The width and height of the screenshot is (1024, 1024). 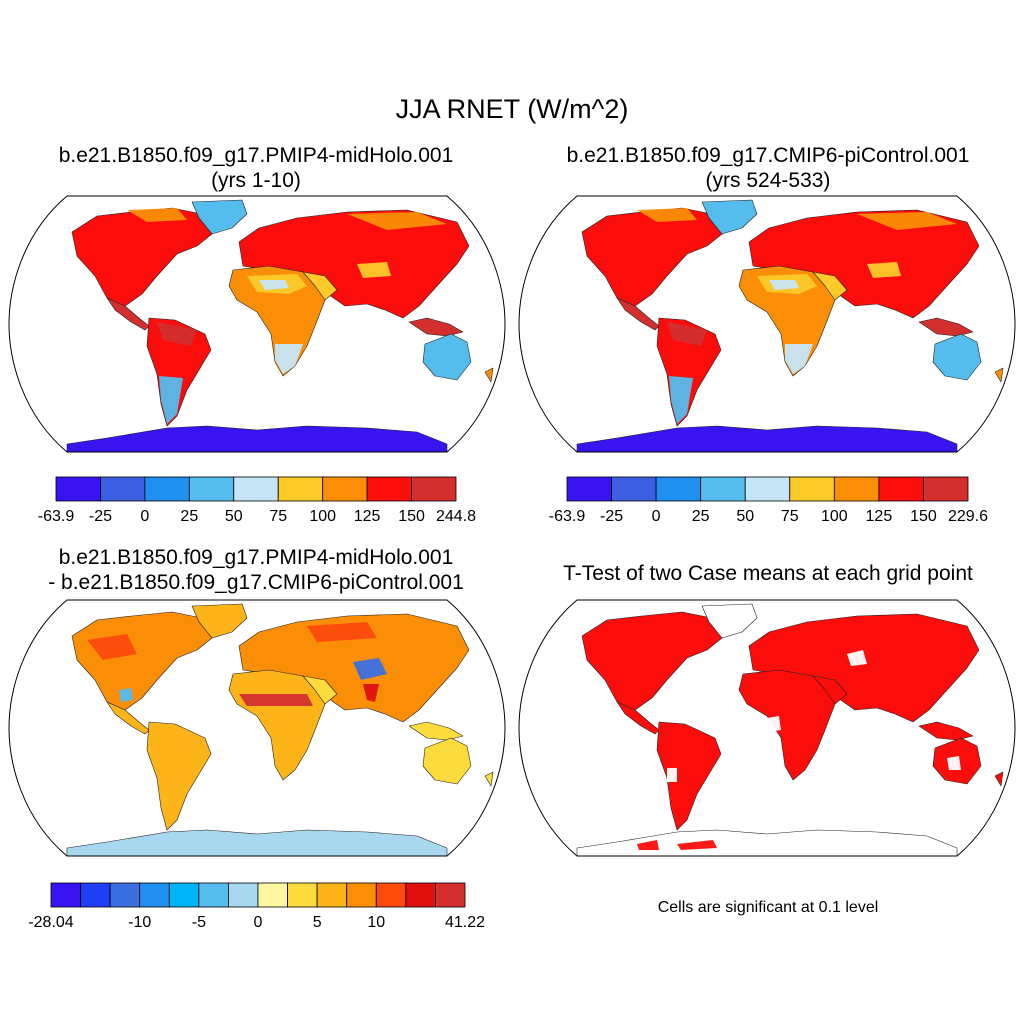 I want to click on map-panel-case2, so click(x=767, y=324).